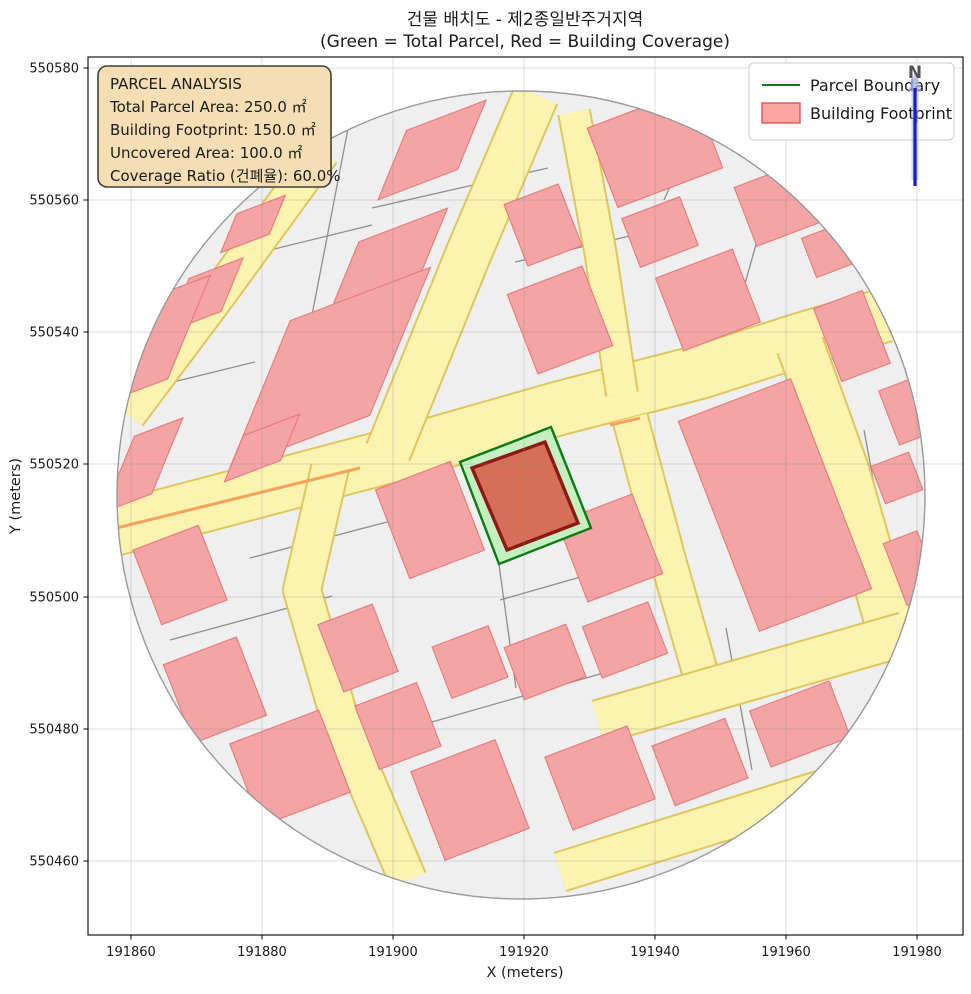  Describe the element at coordinates (915, 73) in the screenshot. I see `north-label: N` at that location.